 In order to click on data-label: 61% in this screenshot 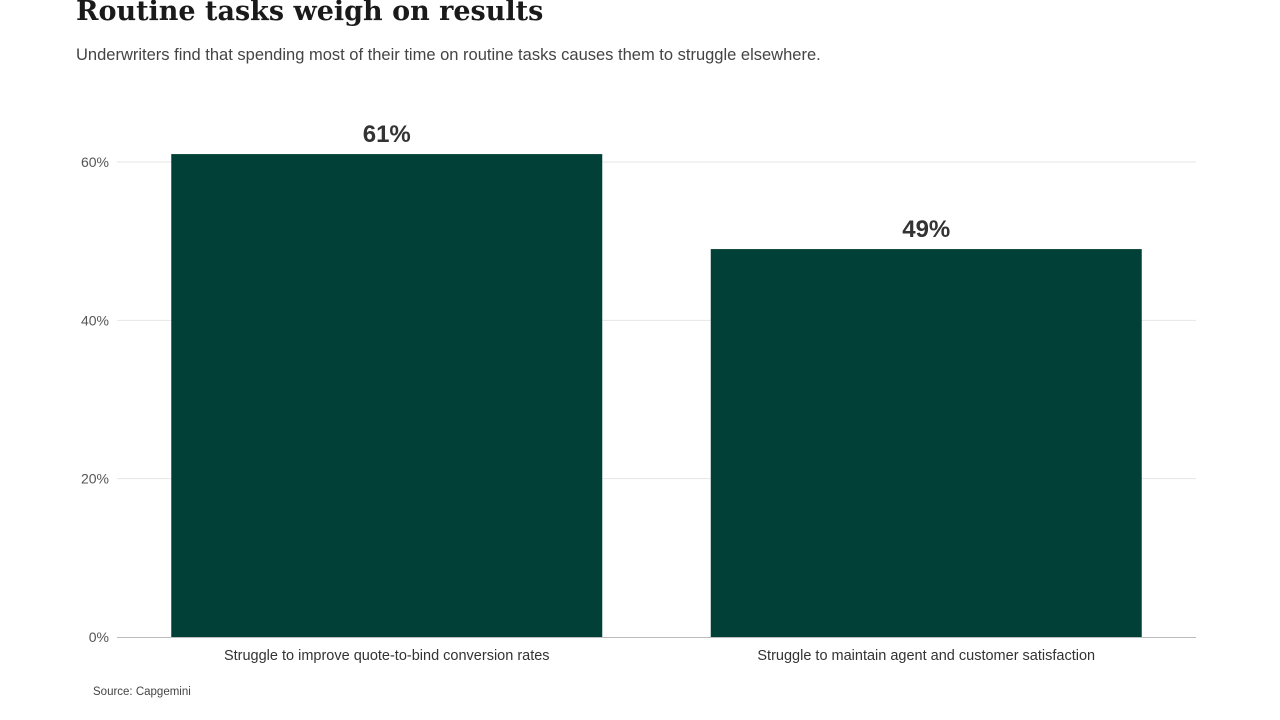, I will do `click(387, 134)`.